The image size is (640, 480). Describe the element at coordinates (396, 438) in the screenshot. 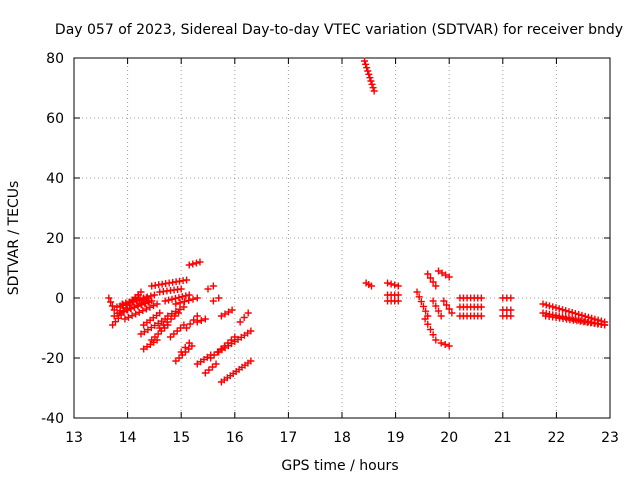

I see `x-tick-label: 19` at that location.